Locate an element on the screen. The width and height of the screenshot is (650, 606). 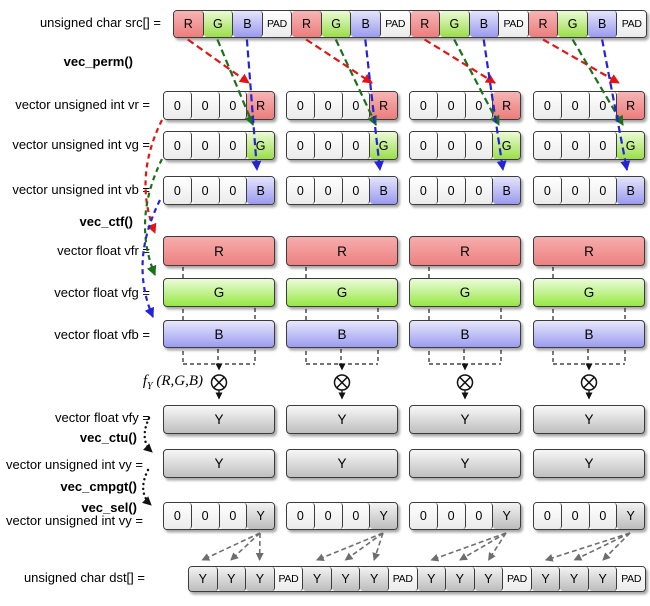
vec-sel-label: vec_sel() is located at coordinates (109, 507).